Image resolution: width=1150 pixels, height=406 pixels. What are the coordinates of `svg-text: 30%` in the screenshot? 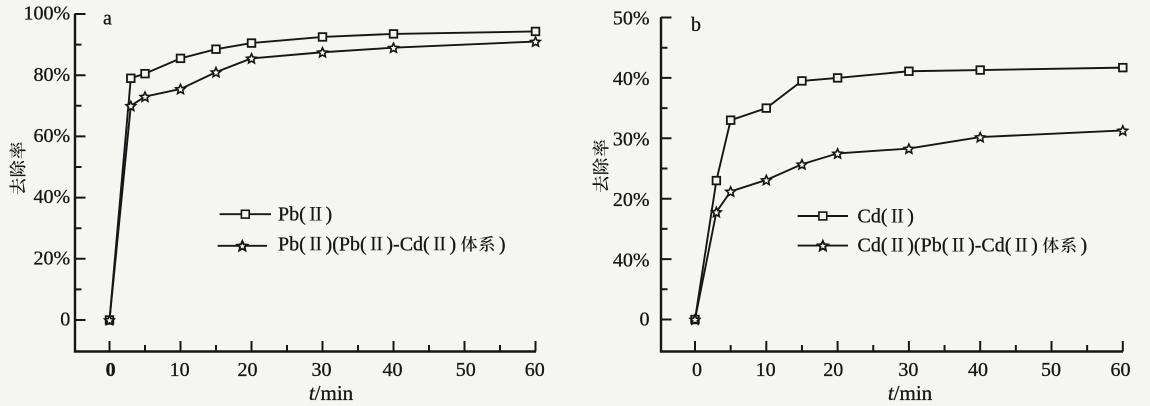 It's located at (631, 140).